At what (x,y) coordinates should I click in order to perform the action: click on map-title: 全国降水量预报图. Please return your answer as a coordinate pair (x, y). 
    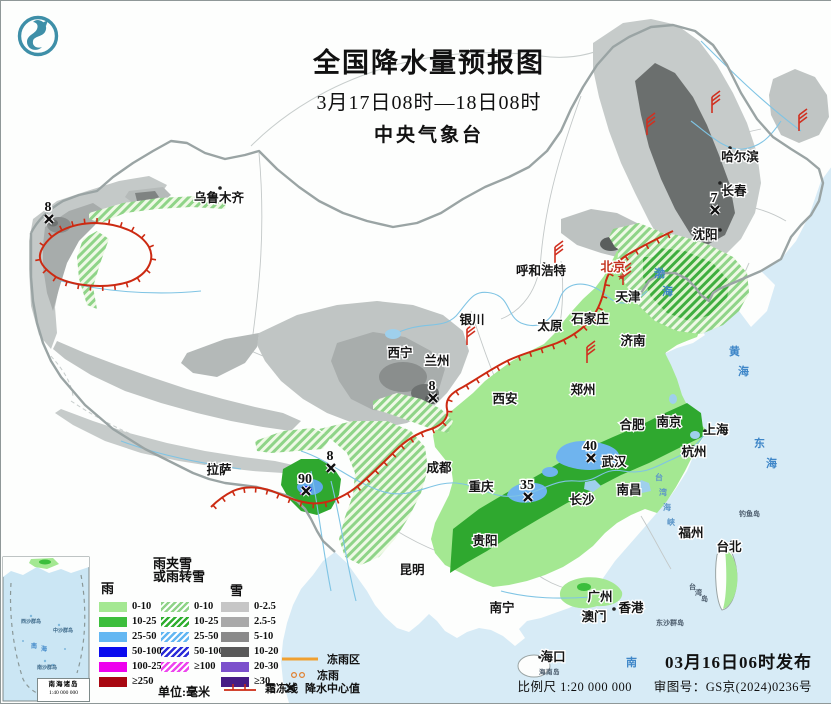
    Looking at the image, I should click on (429, 60).